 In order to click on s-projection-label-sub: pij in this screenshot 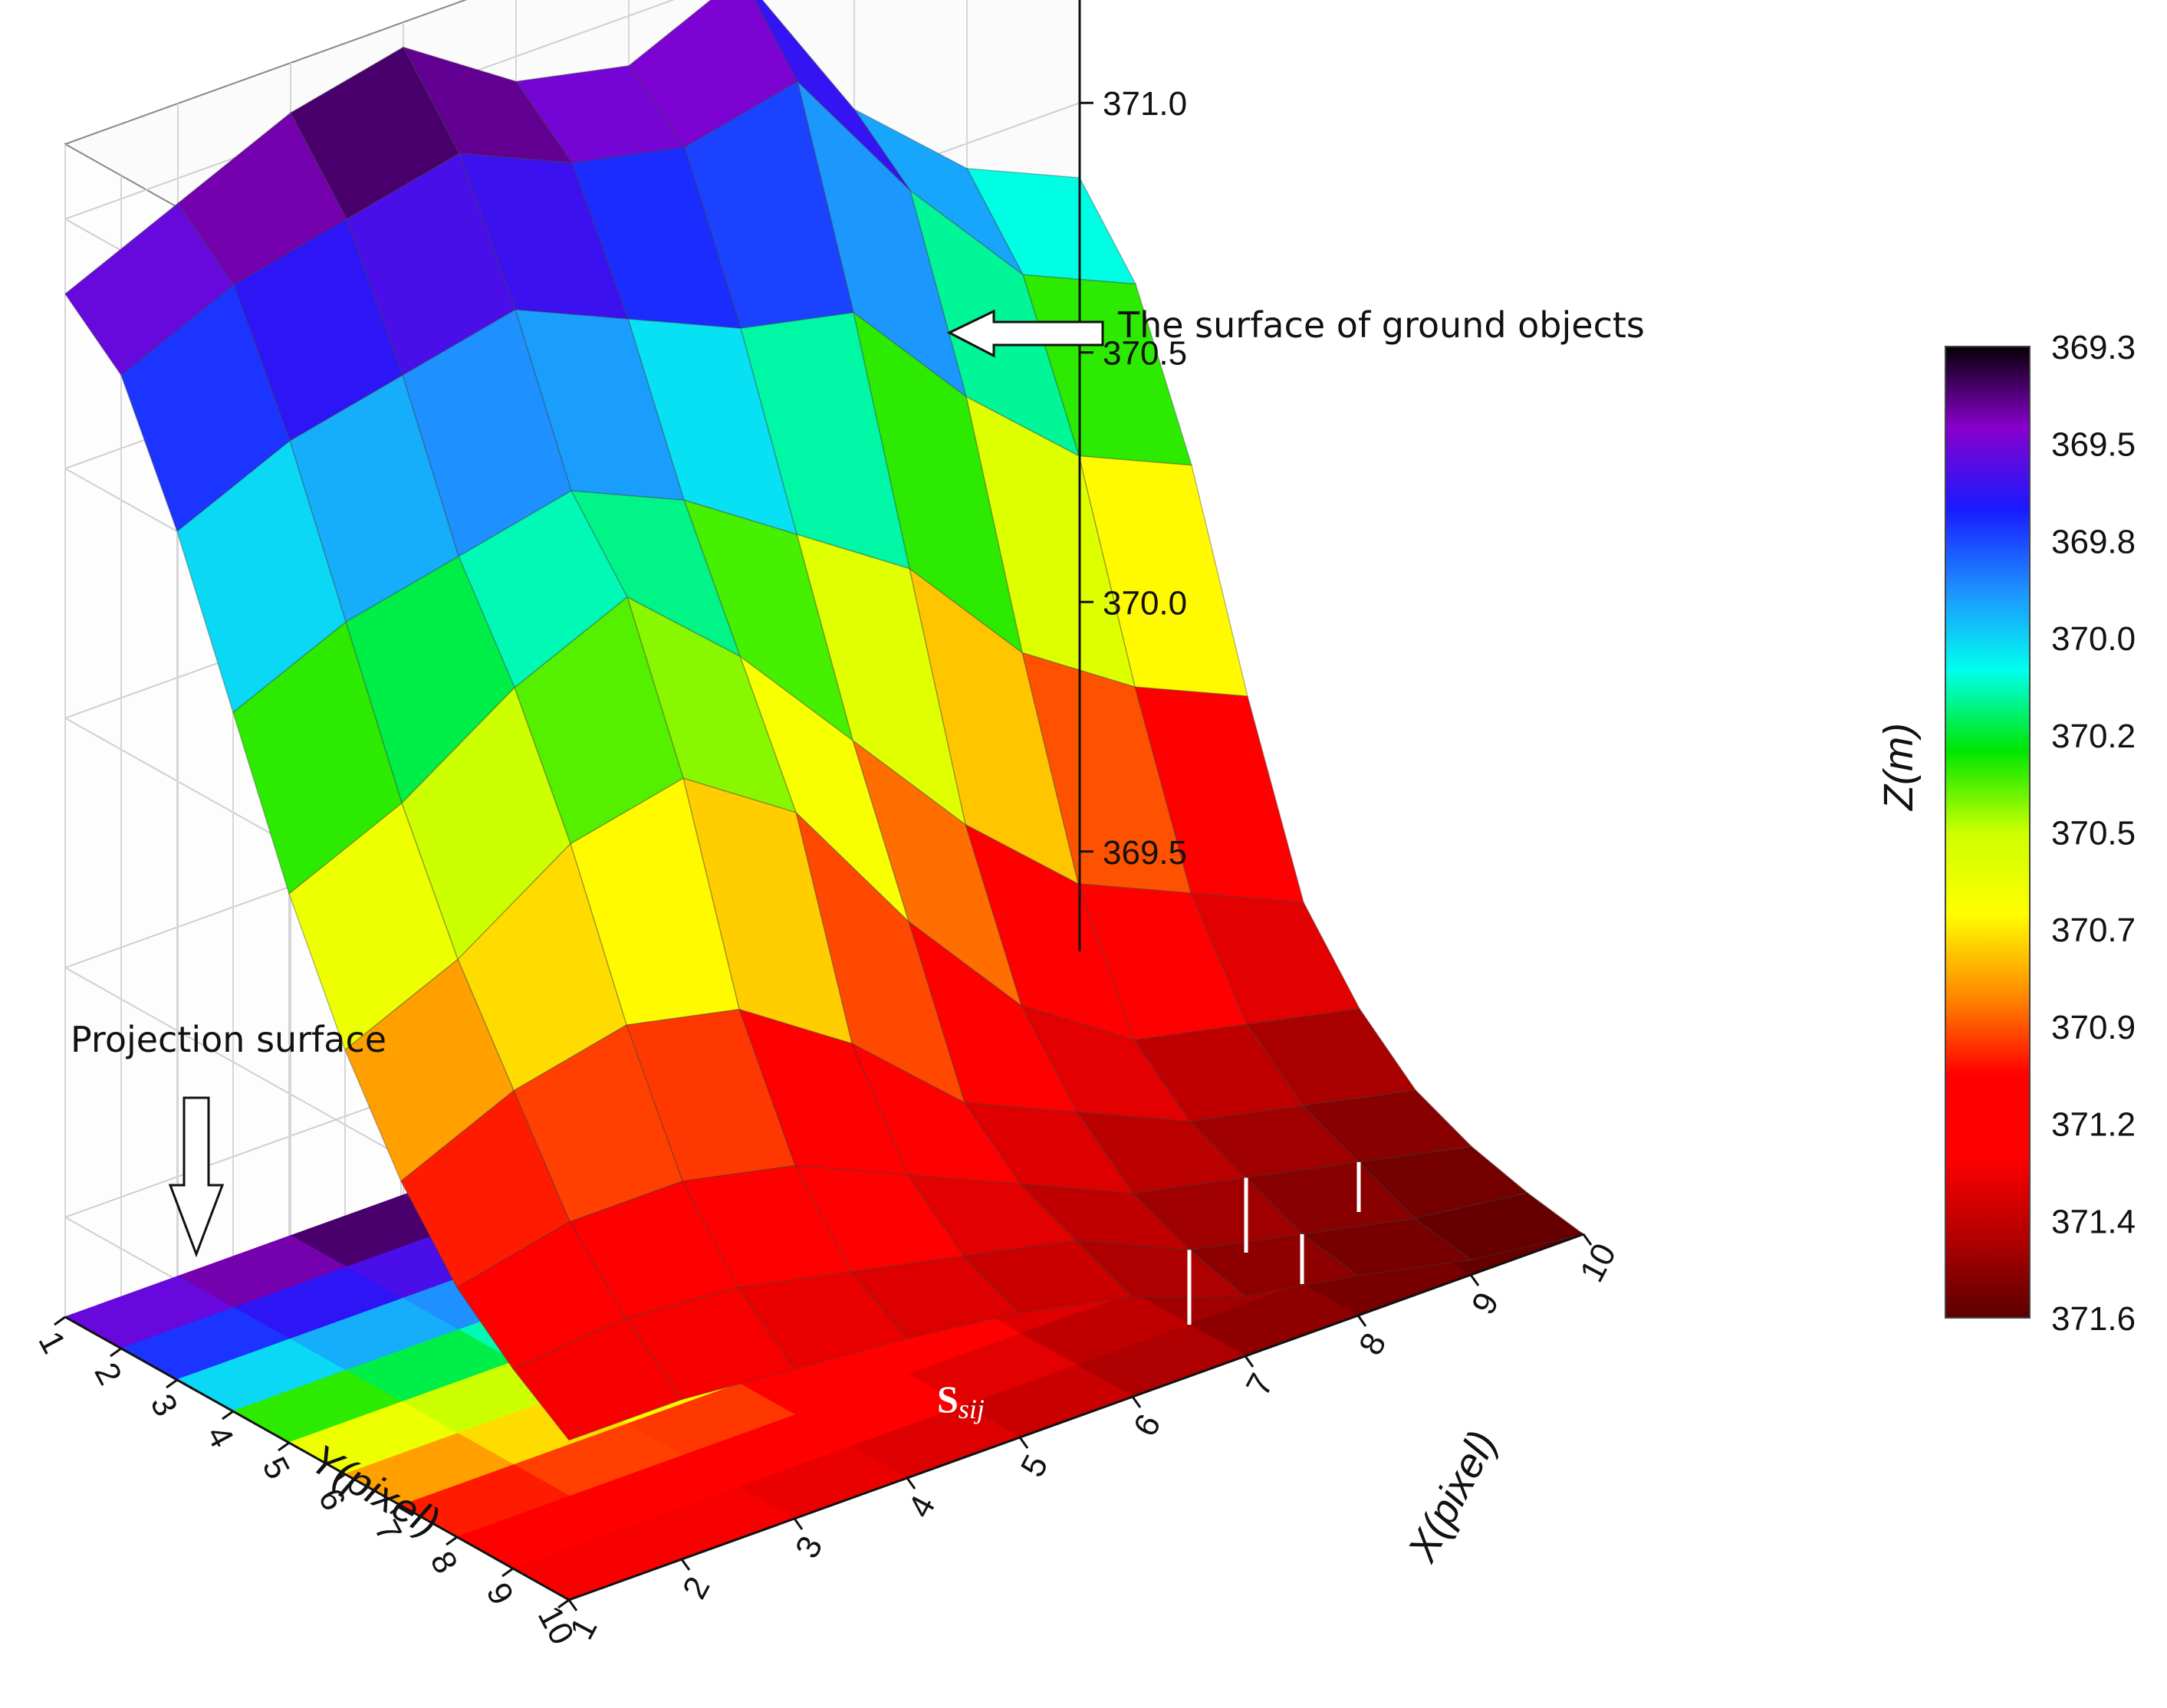, I will do `click(952, 1611)`.